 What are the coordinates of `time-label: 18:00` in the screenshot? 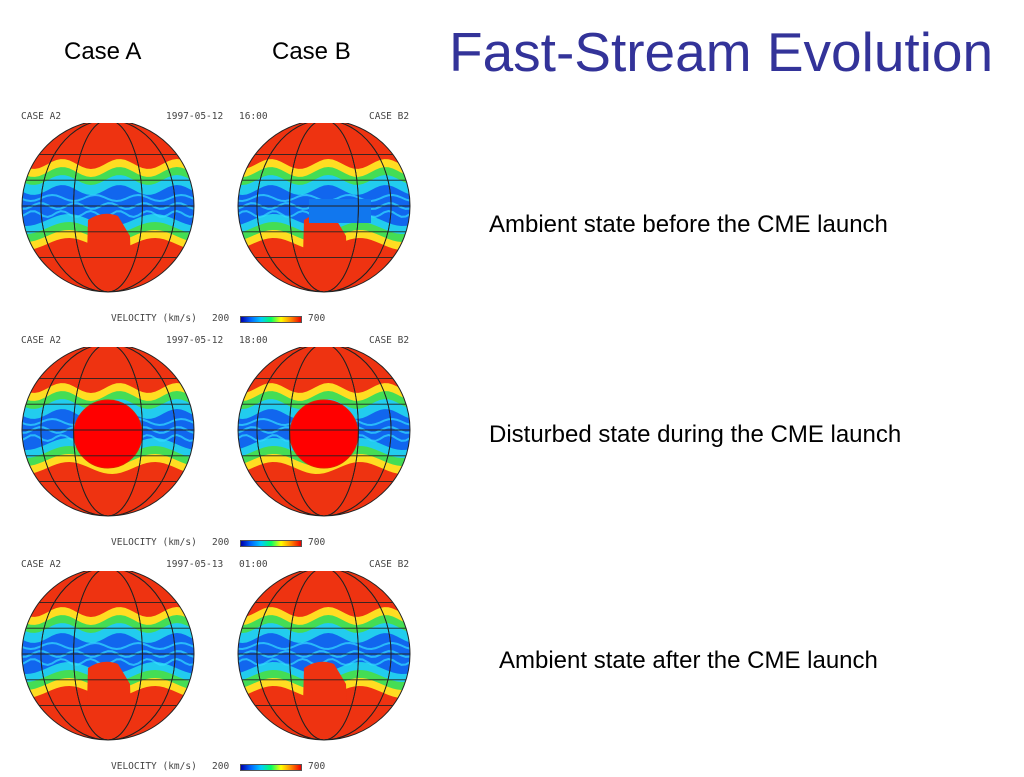 It's located at (253, 340).